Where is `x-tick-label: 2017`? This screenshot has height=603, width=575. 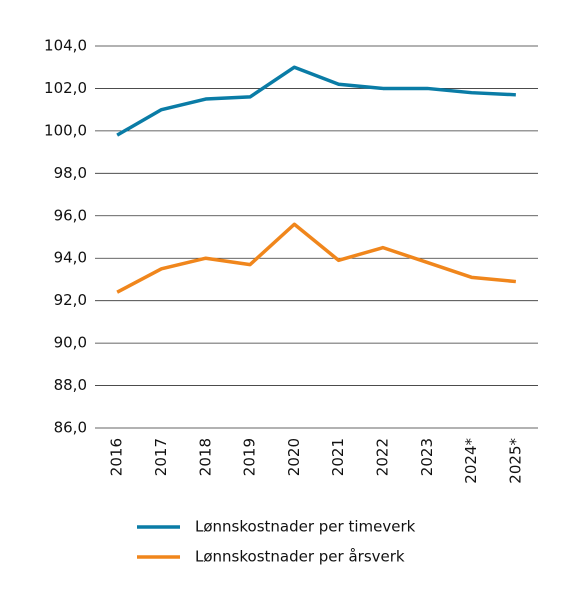 x-tick-label: 2017 is located at coordinates (161, 457).